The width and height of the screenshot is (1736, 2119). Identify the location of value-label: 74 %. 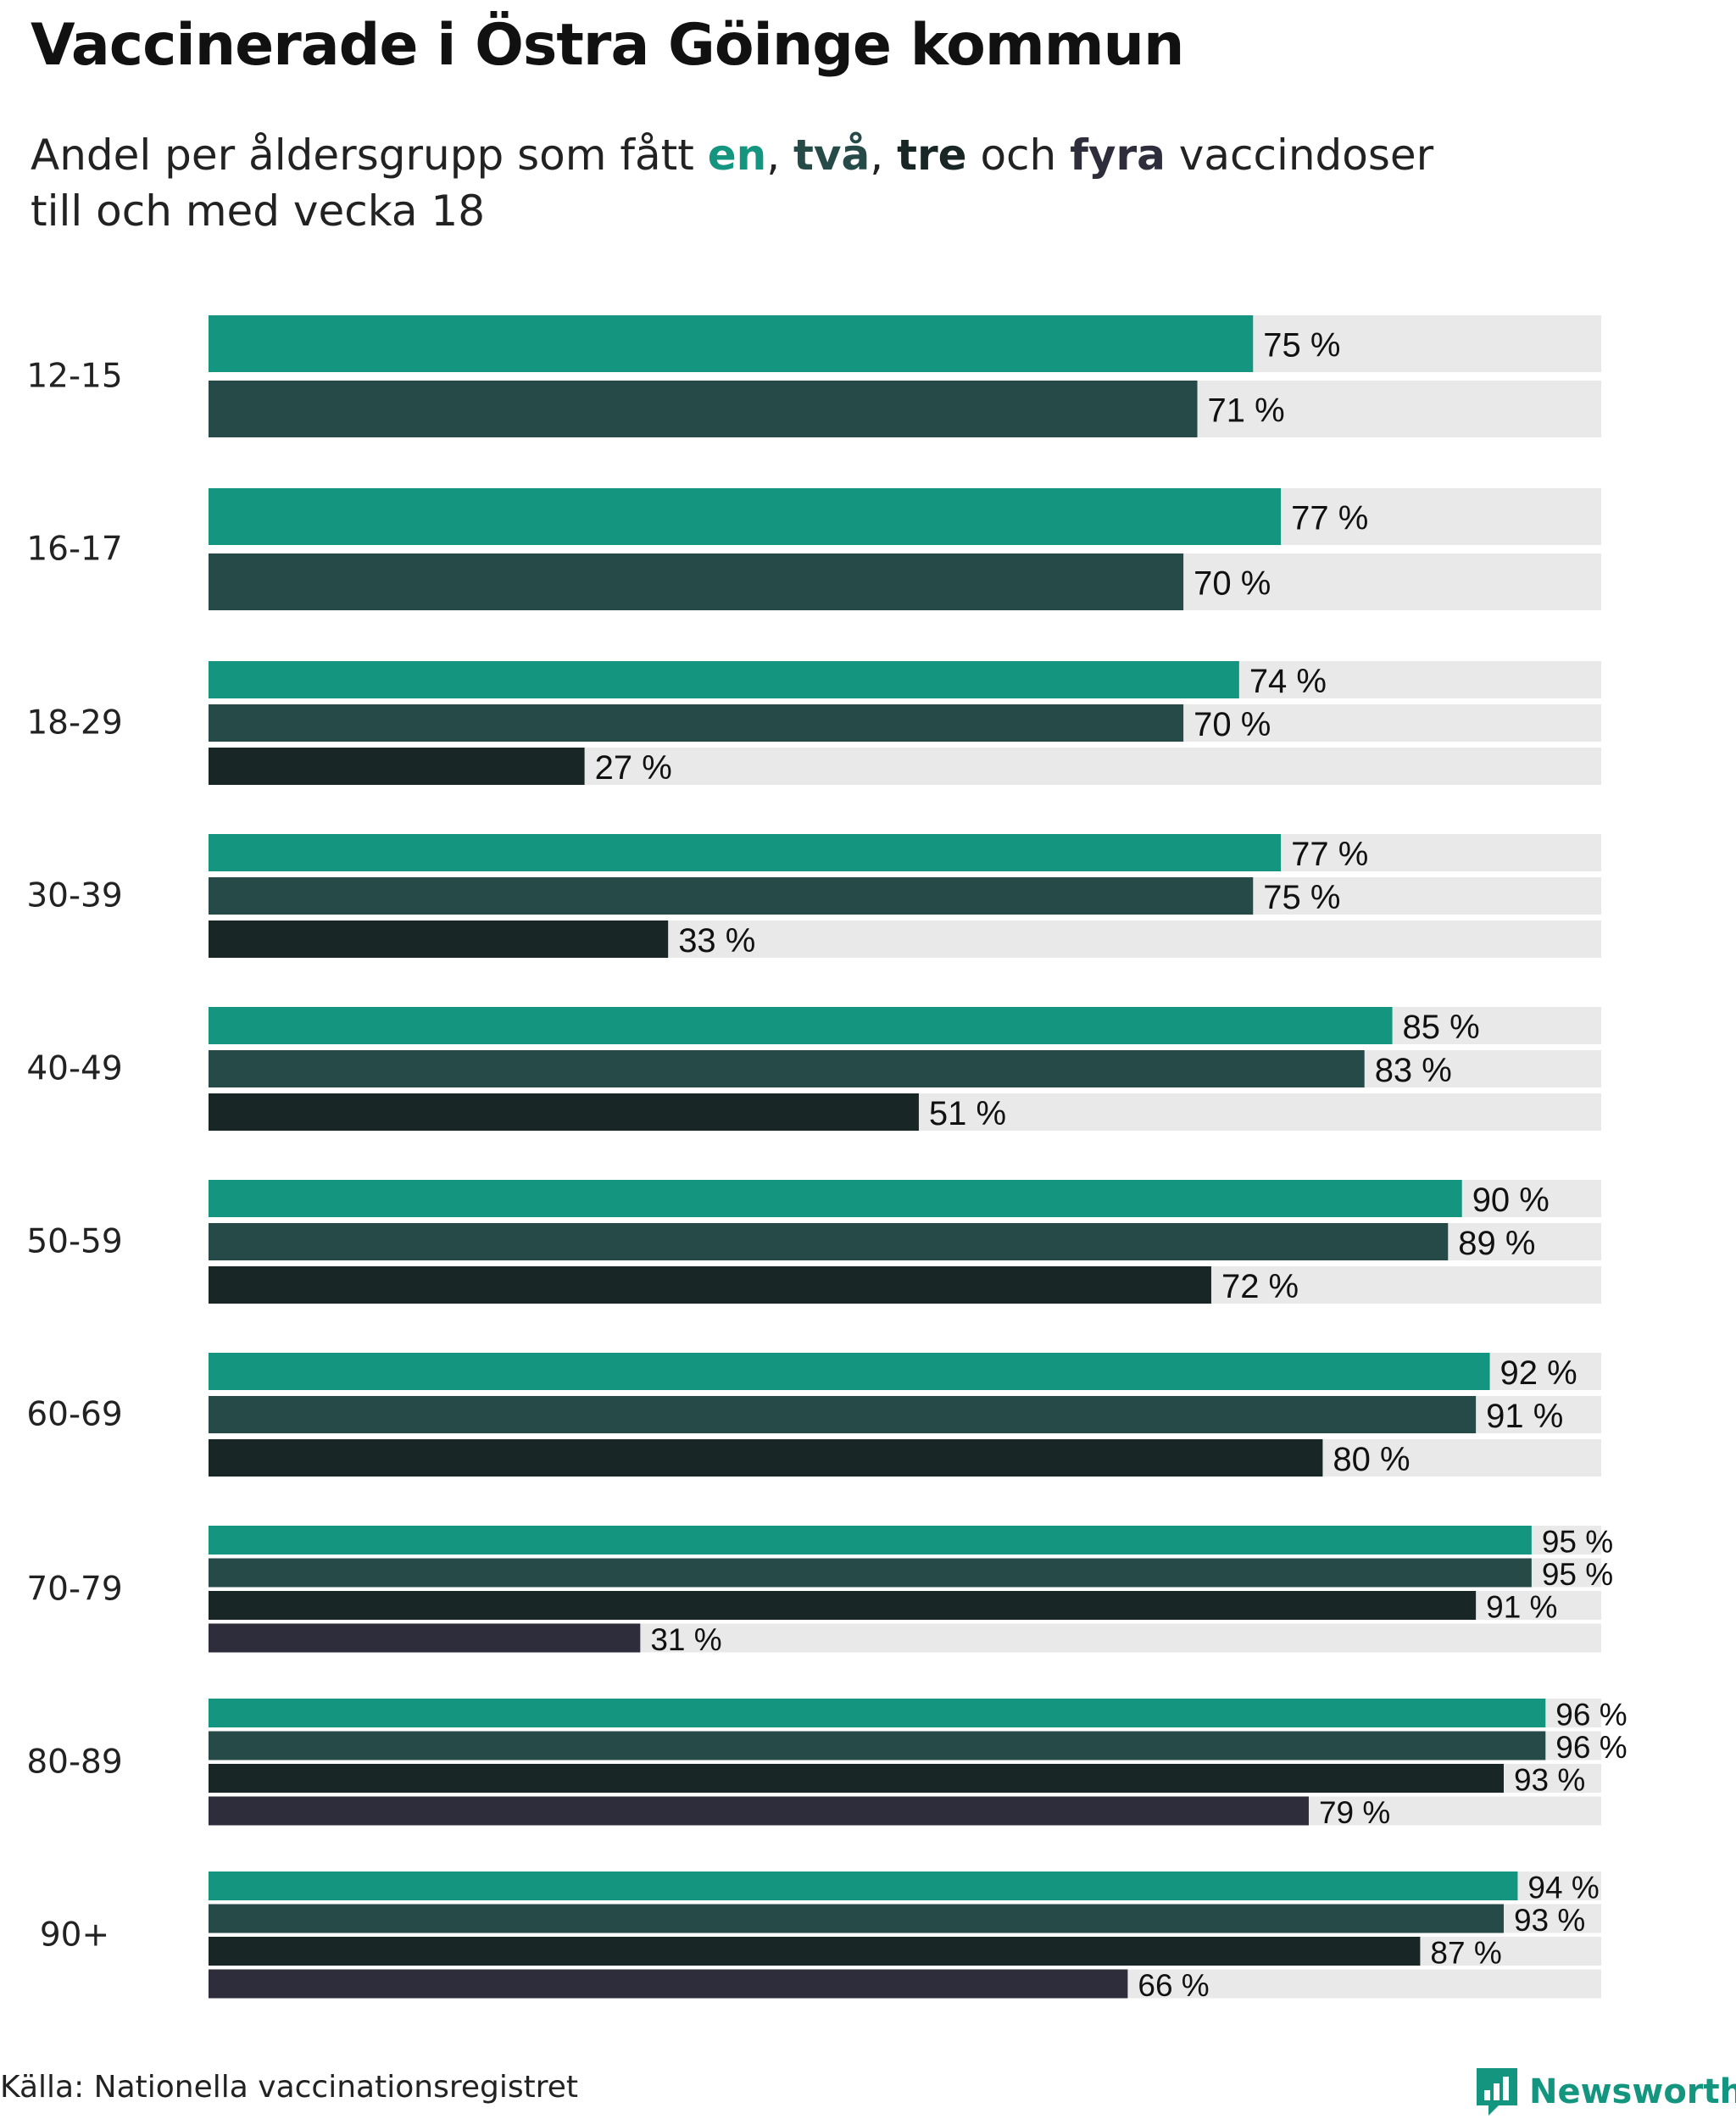
(1288, 682).